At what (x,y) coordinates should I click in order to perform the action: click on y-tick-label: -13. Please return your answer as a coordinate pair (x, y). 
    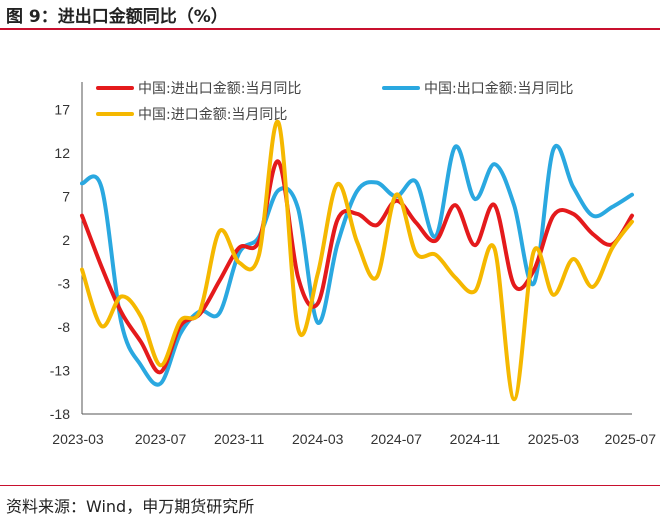
    Looking at the image, I should click on (60, 370).